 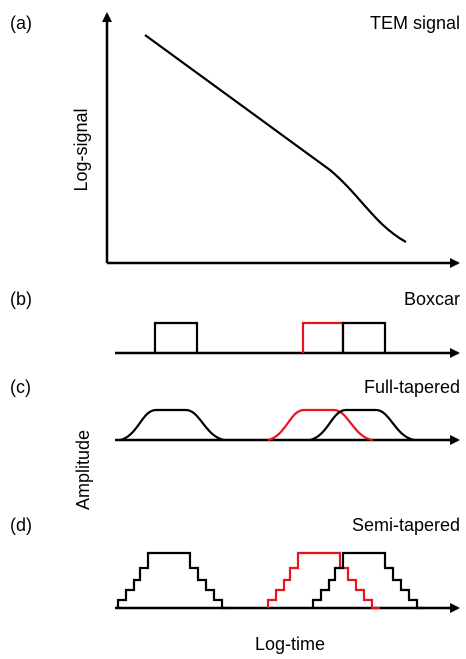 I want to click on panel-title: Boxcar, so click(x=432, y=299).